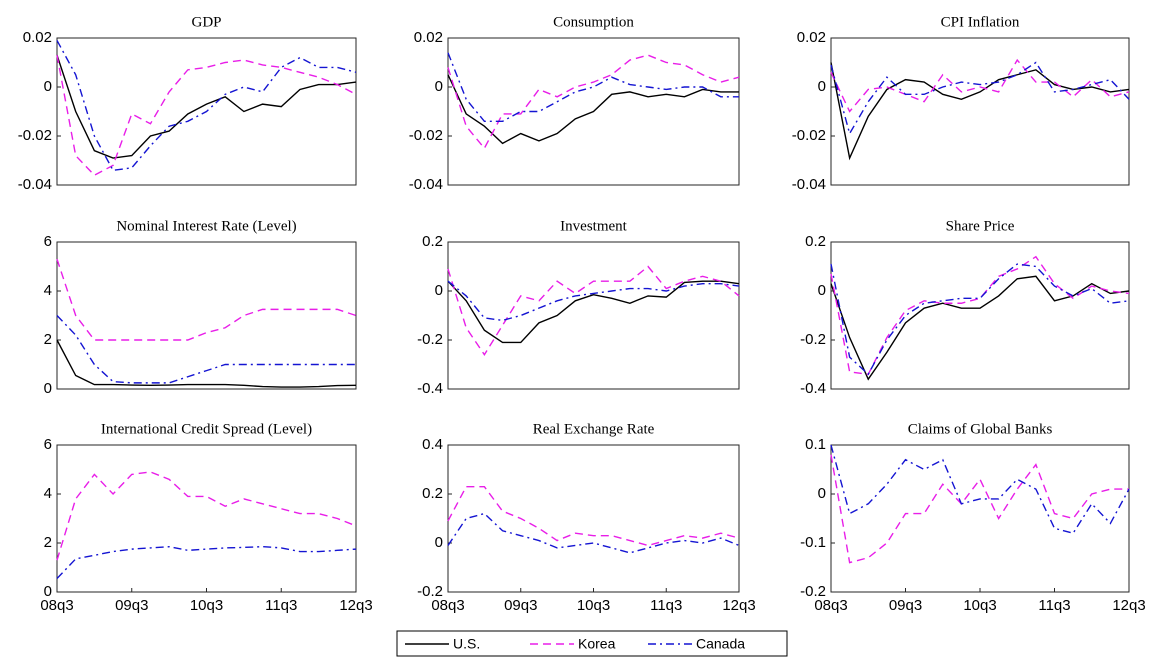 This screenshot has height=657, width=1153. Describe the element at coordinates (432, 444) in the screenshot. I see `y-tick-label: 0.4` at that location.